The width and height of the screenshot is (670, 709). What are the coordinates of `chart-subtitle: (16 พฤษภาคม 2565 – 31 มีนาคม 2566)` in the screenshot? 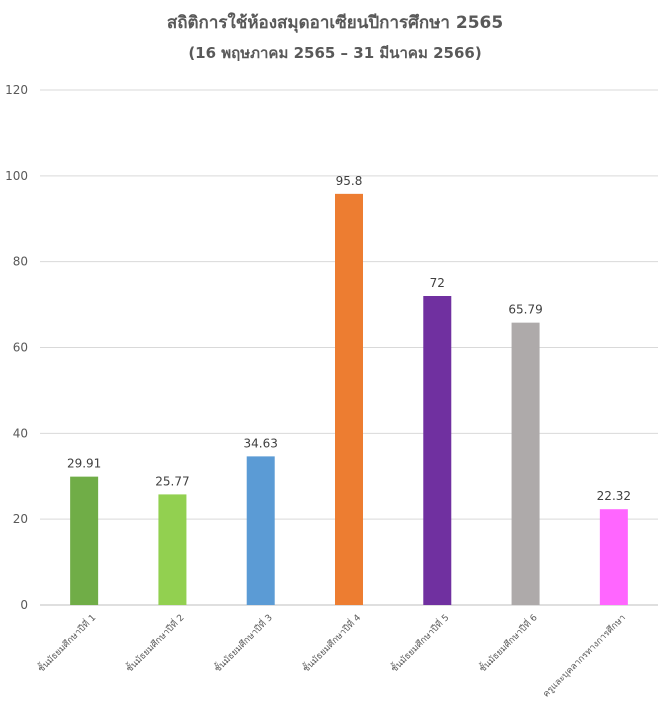 It's located at (335, 53).